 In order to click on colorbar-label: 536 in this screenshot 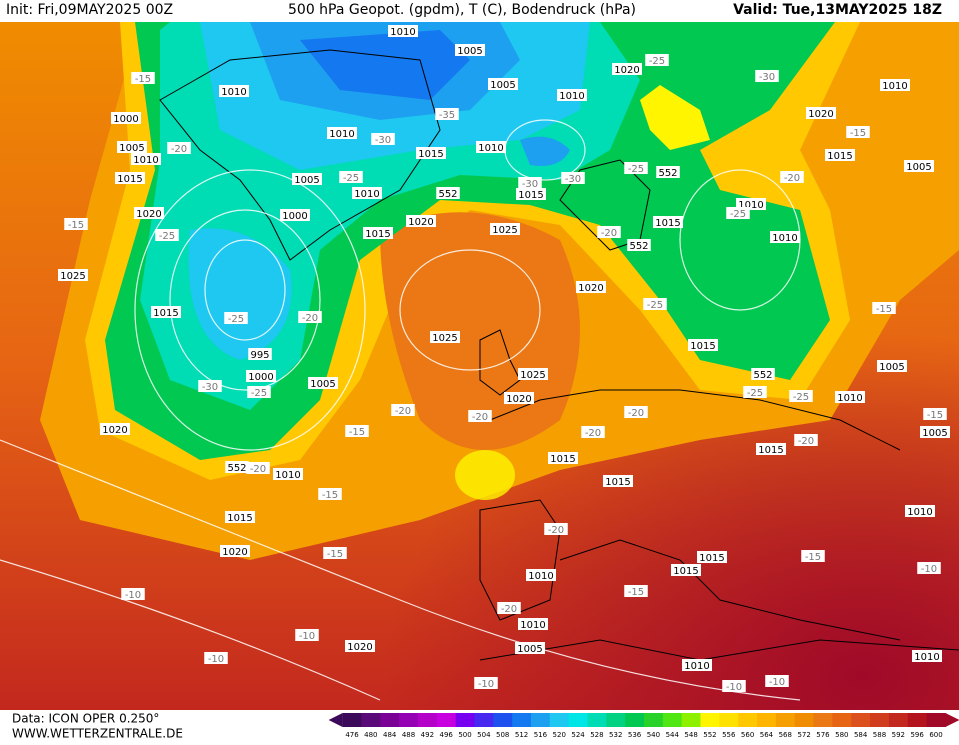, I will do `click(635, 735)`.